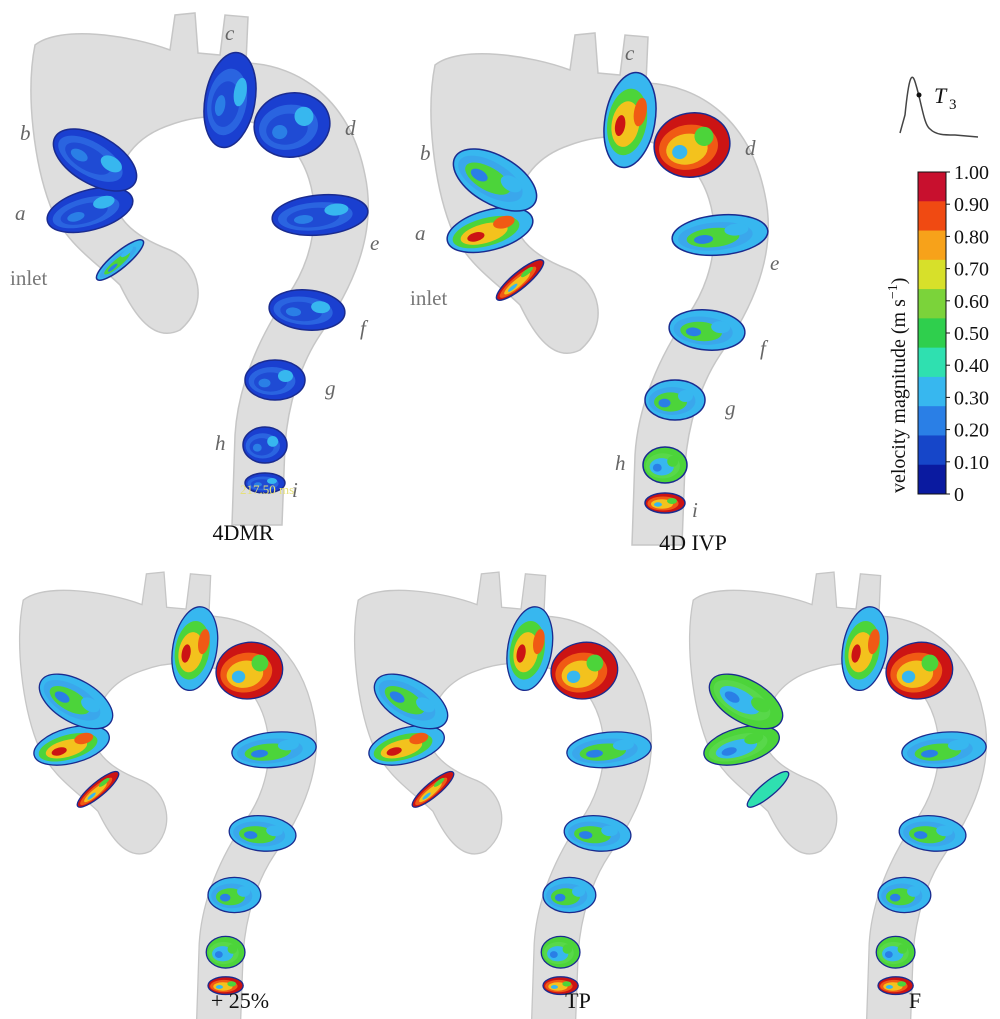 The width and height of the screenshot is (1000, 1019). I want to click on time-stamp: 217.50 ms, so click(267, 489).